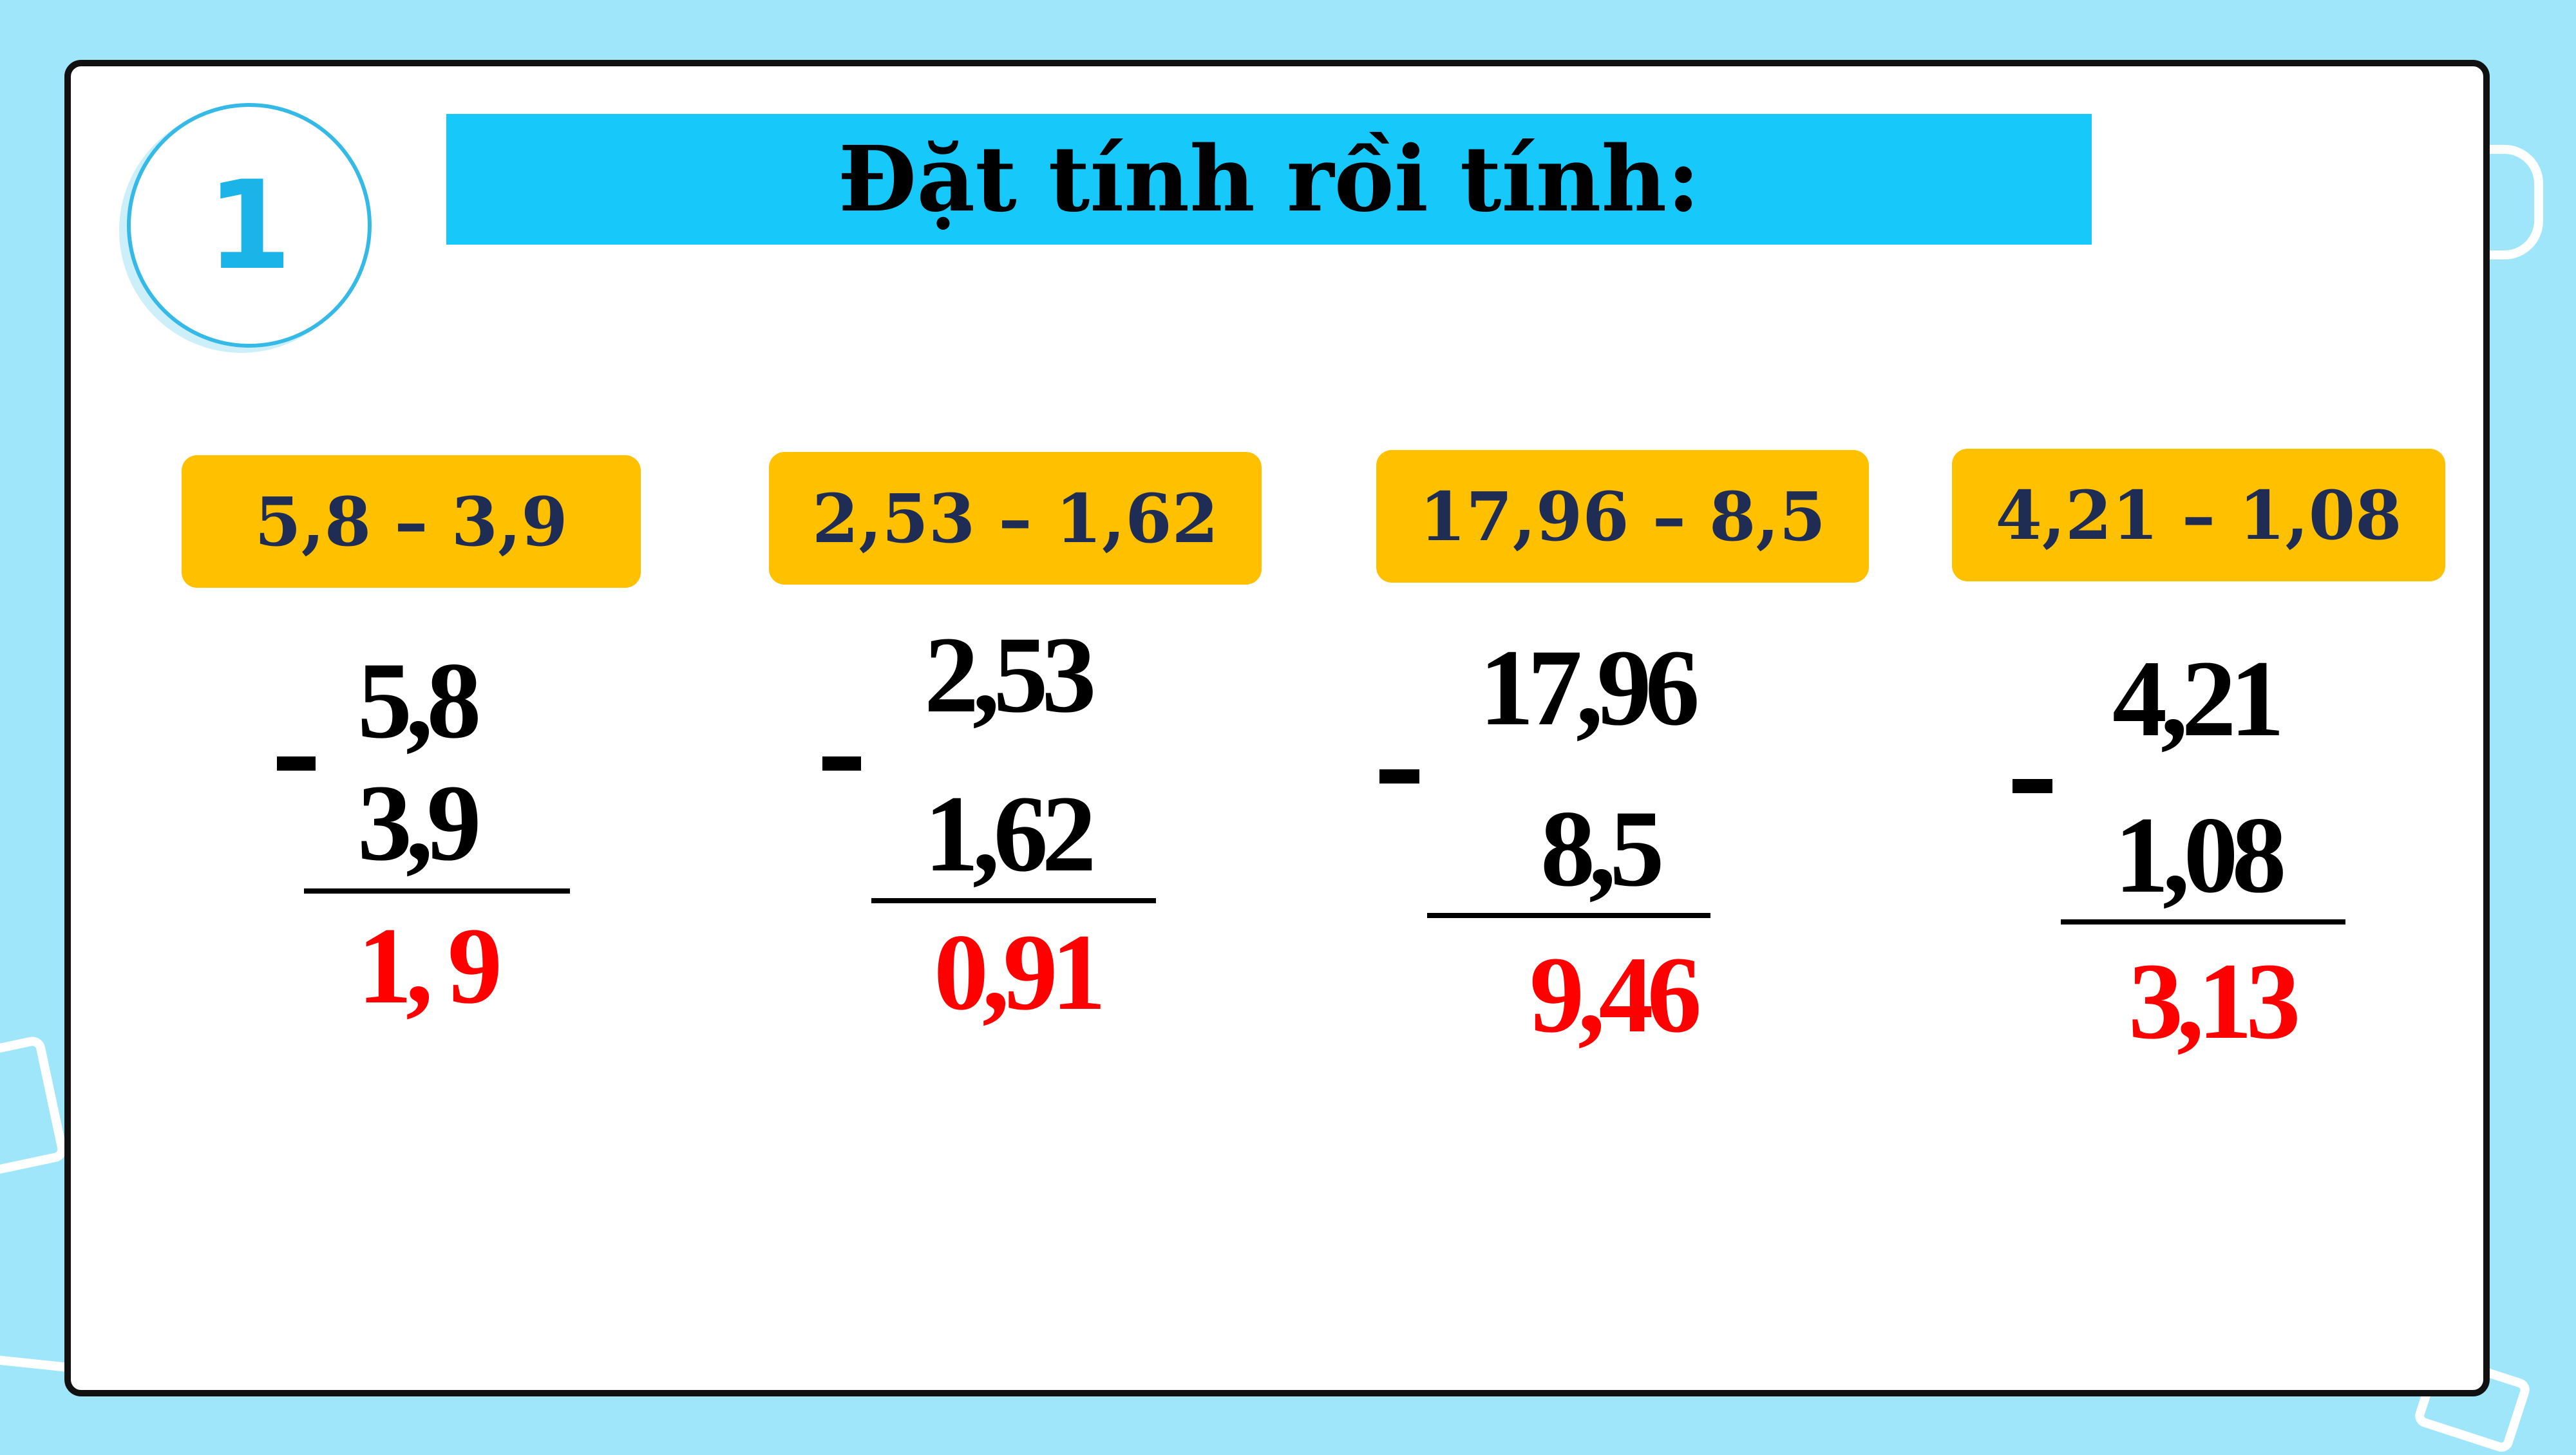  What do you see at coordinates (419, 822) in the screenshot?
I see `subtrahend-1: 3,9` at bounding box center [419, 822].